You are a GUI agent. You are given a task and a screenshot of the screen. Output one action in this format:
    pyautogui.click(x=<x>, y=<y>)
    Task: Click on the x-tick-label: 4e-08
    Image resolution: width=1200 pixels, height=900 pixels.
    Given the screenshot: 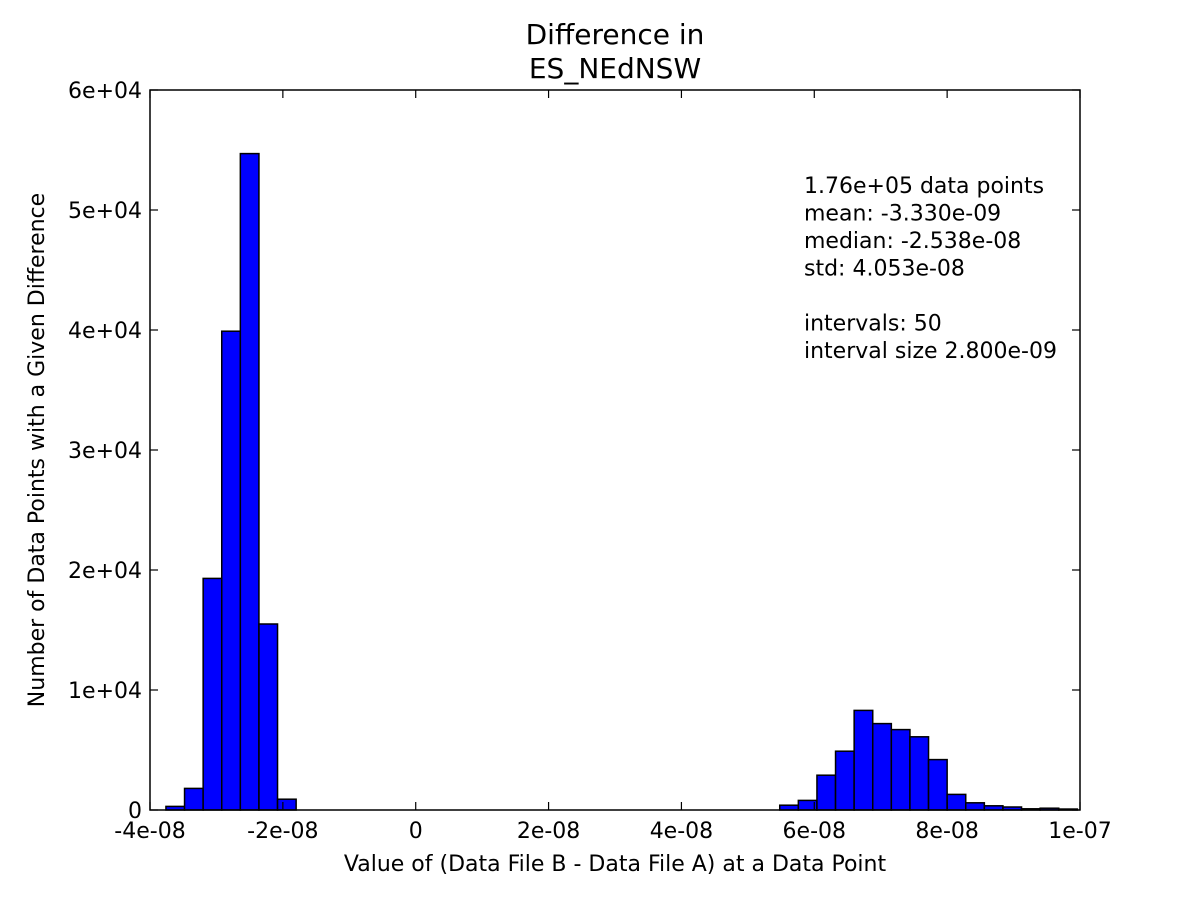 What is the action you would take?
    pyautogui.click(x=681, y=831)
    